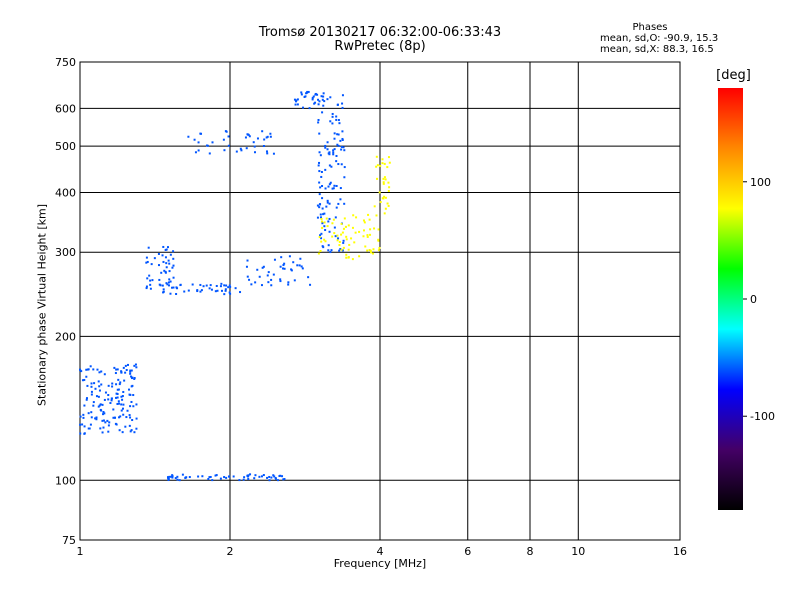 This screenshot has width=800, height=600. I want to click on colorbar-tick-label: 100, so click(760, 182).